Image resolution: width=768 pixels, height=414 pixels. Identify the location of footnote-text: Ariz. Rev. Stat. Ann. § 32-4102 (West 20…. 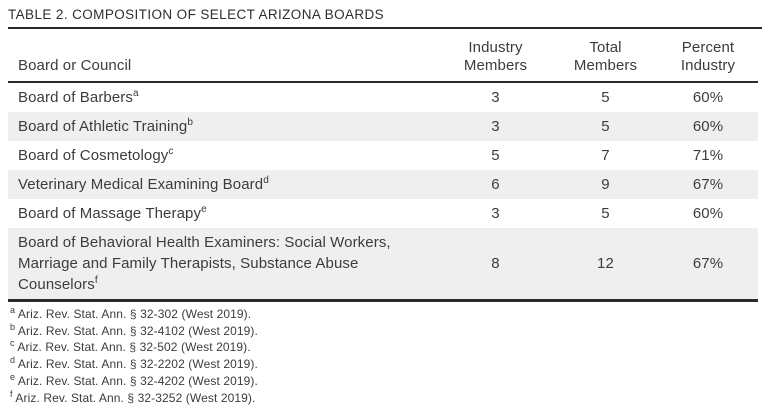
(137, 330).